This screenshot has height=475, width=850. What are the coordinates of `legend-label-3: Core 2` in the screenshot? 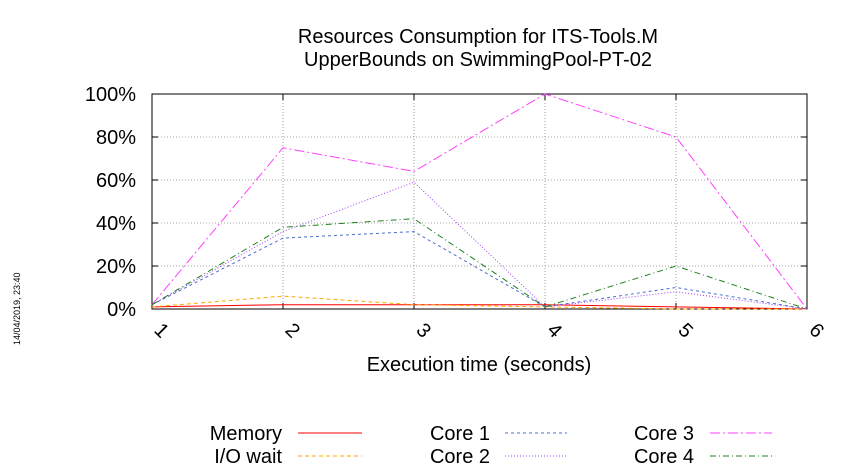 It's located at (460, 457).